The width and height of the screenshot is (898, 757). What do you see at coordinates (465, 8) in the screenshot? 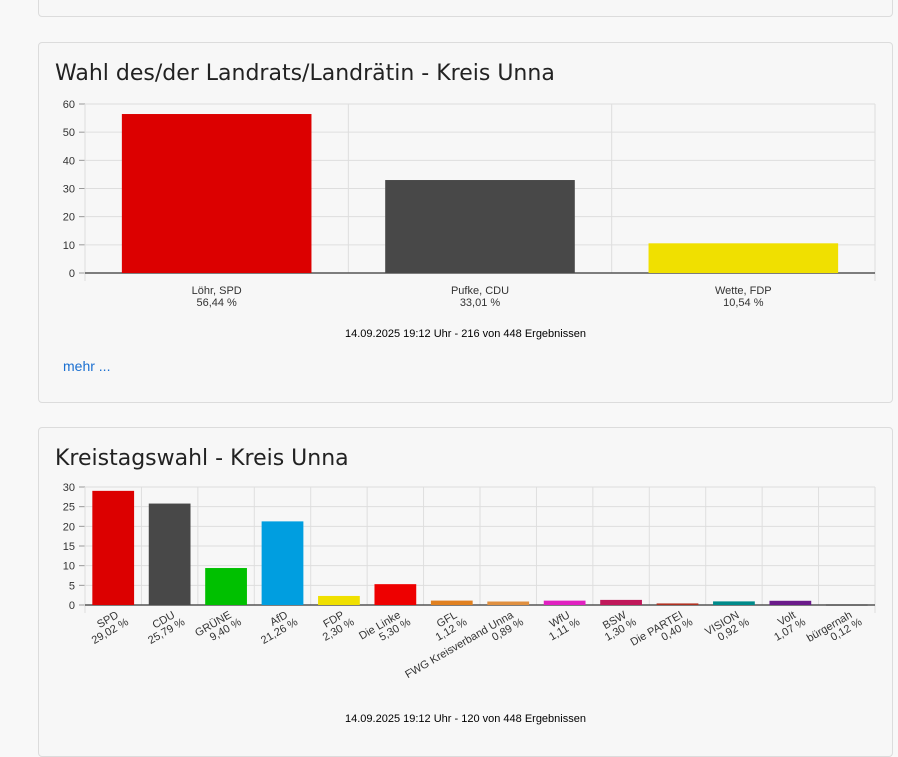
I see `previous-card` at bounding box center [465, 8].